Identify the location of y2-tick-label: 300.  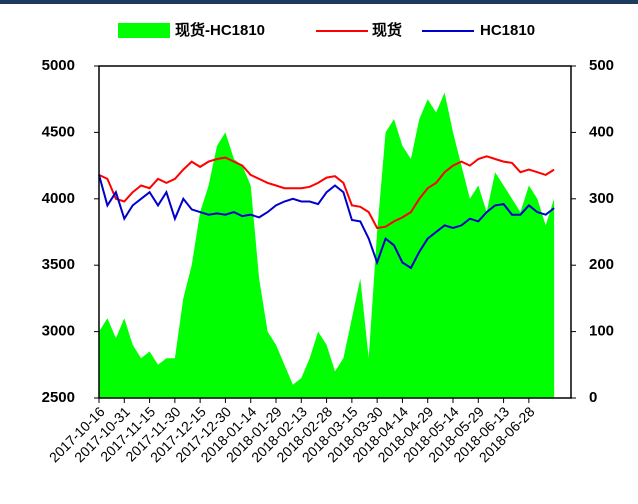
(601, 198).